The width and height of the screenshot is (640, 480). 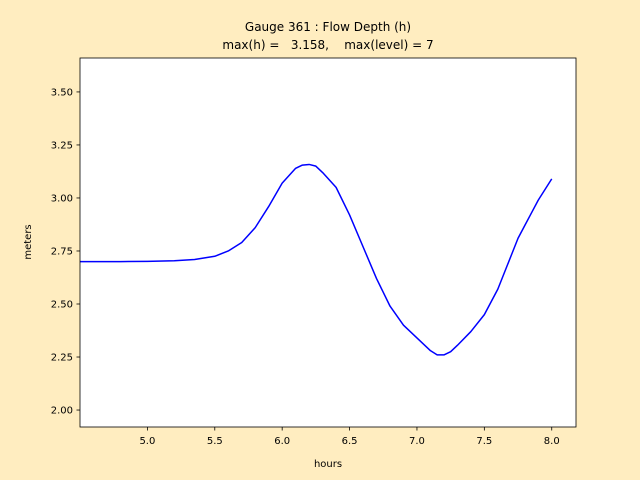 What do you see at coordinates (62, 198) in the screenshot?
I see `y-tick-label: 3.00` at bounding box center [62, 198].